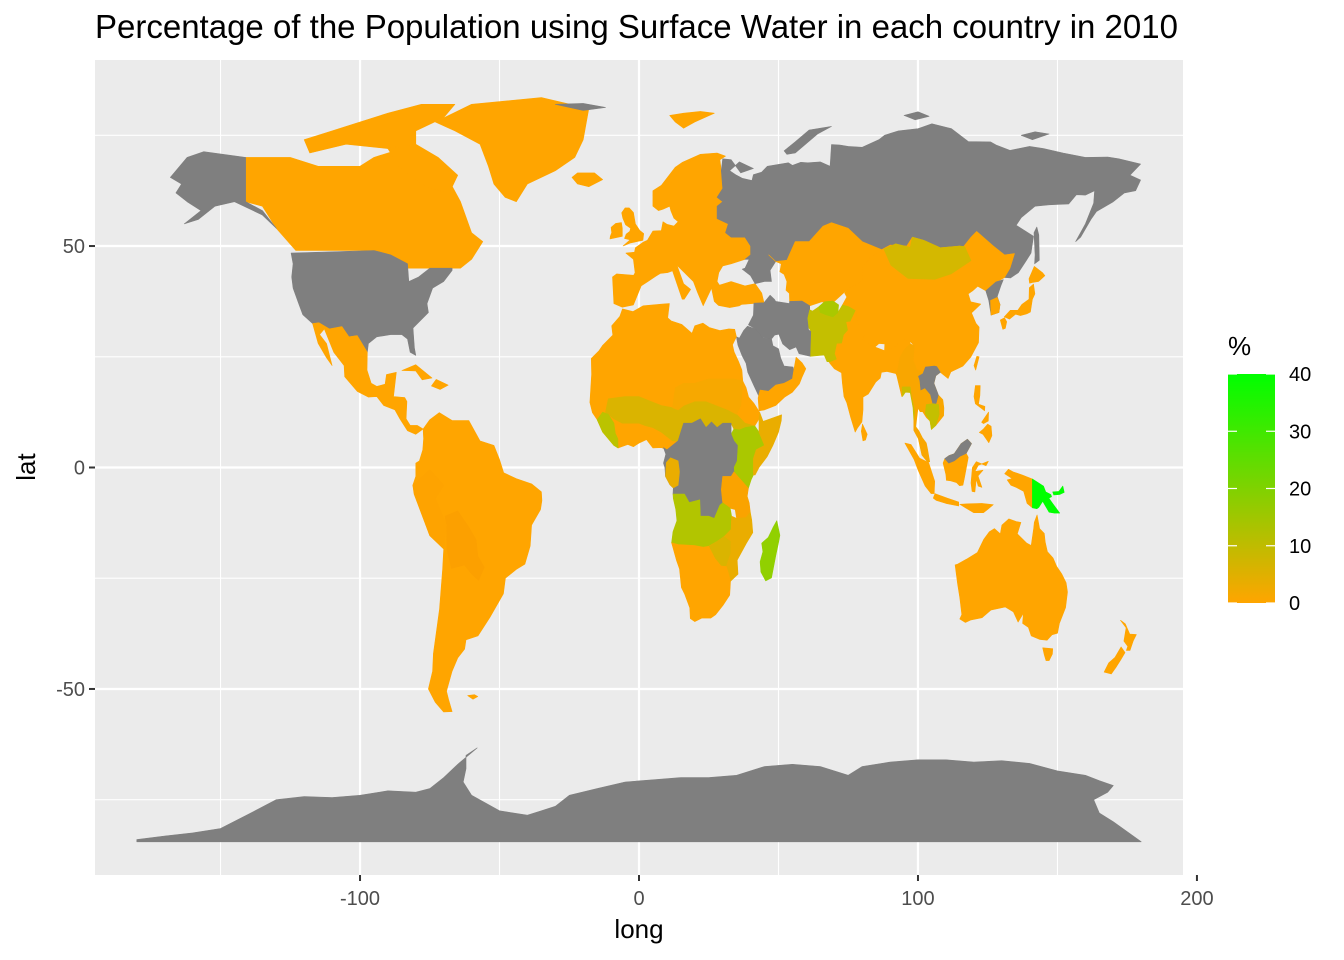 The width and height of the screenshot is (1344, 960). I want to click on x-tick-label: 100, so click(917, 899).